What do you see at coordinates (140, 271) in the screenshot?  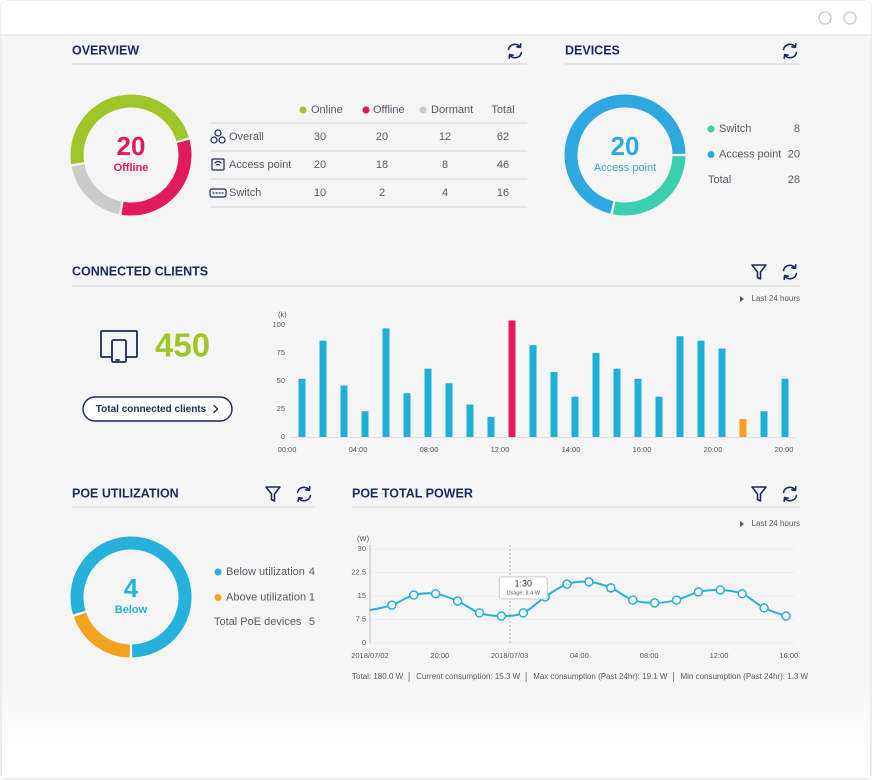 I see `section-title: CONNECTED CLIENTS` at bounding box center [140, 271].